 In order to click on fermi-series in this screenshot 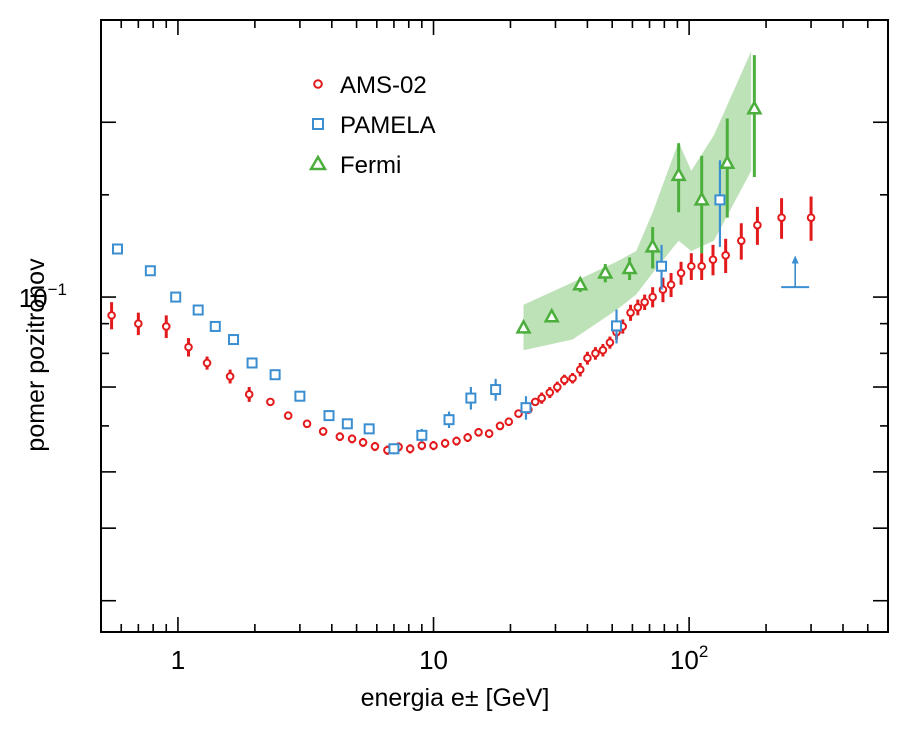, I will do `click(639, 194)`.